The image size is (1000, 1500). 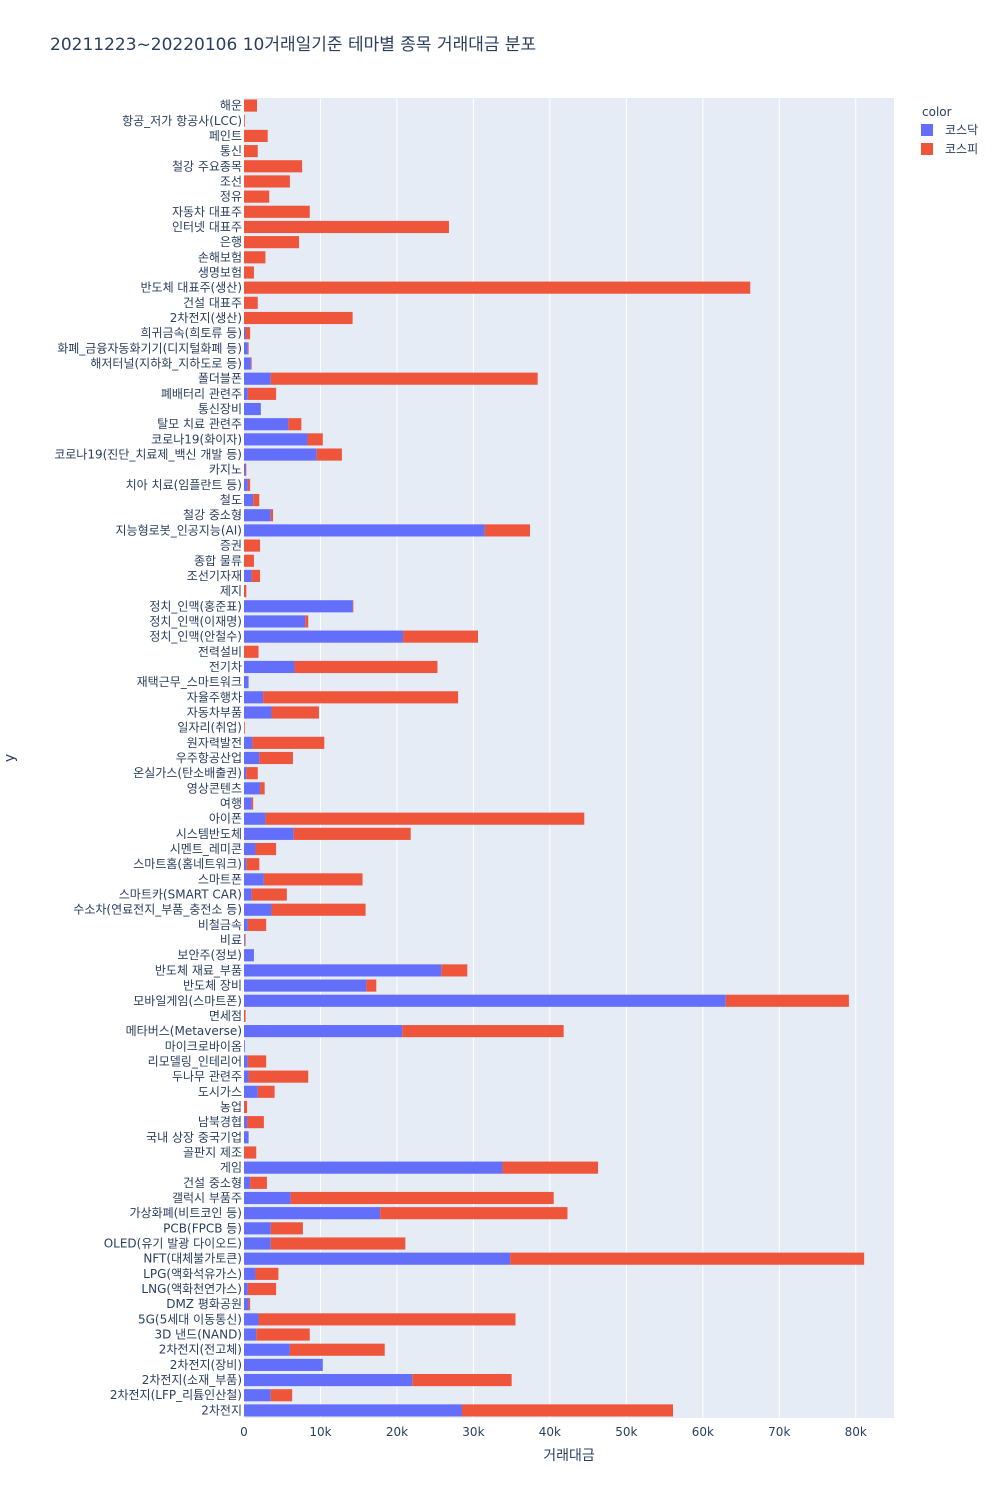 I want to click on legend-label: 코스피, so click(x=961, y=149).